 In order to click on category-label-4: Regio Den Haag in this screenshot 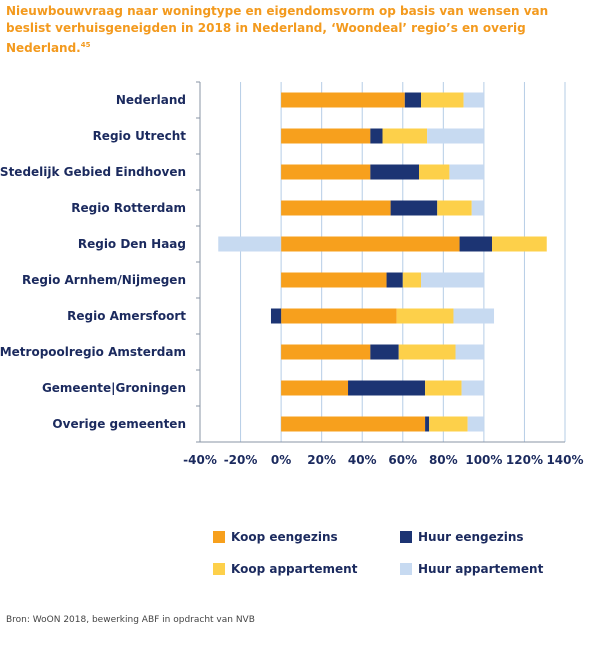, I will do `click(132, 244)`.